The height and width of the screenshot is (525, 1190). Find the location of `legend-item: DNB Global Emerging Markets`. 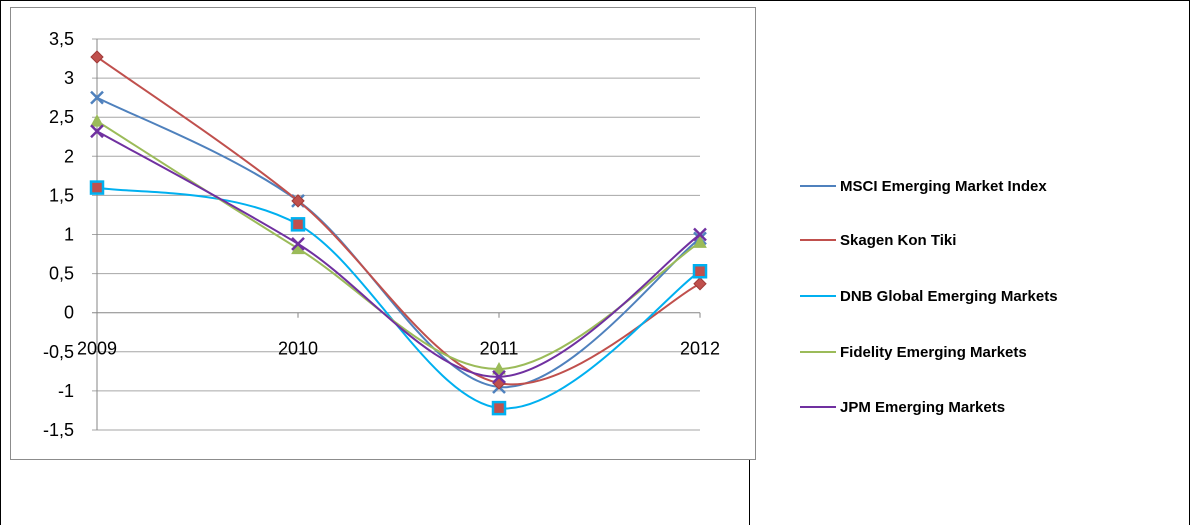

legend-item: DNB Global Emerging Markets is located at coordinates (929, 296).